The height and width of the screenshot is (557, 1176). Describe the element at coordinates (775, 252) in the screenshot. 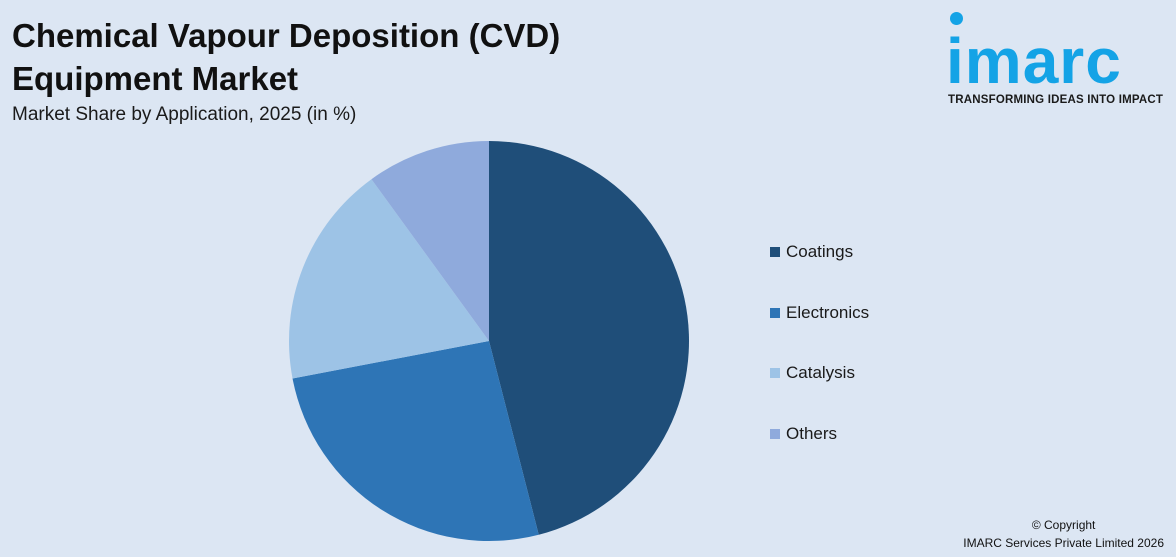

I see `legend-swatch-coatings` at that location.